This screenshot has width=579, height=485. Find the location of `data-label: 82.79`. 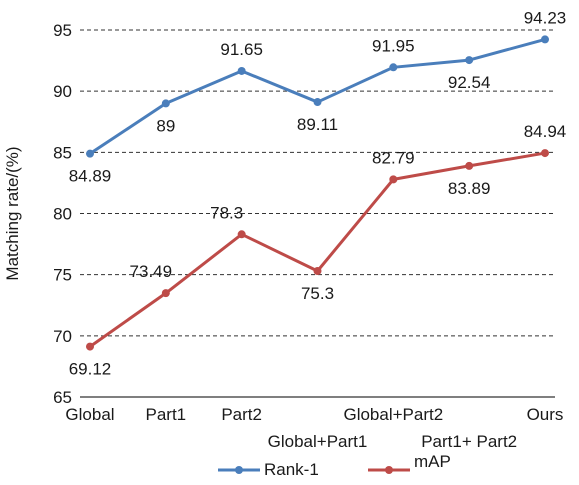

data-label: 82.79 is located at coordinates (393, 157).